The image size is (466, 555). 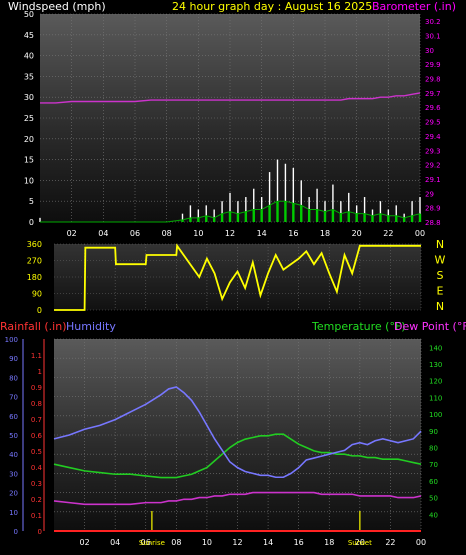 What do you see at coordinates (13, 494) in the screenshot?
I see `humidity-tick: 20` at bounding box center [13, 494].